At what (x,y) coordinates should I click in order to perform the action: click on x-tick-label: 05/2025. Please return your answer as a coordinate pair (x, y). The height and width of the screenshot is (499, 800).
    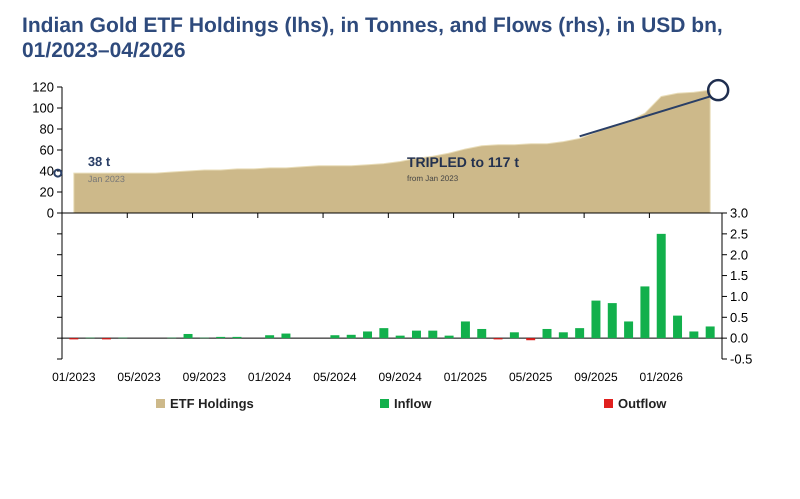
    Looking at the image, I should click on (530, 377).